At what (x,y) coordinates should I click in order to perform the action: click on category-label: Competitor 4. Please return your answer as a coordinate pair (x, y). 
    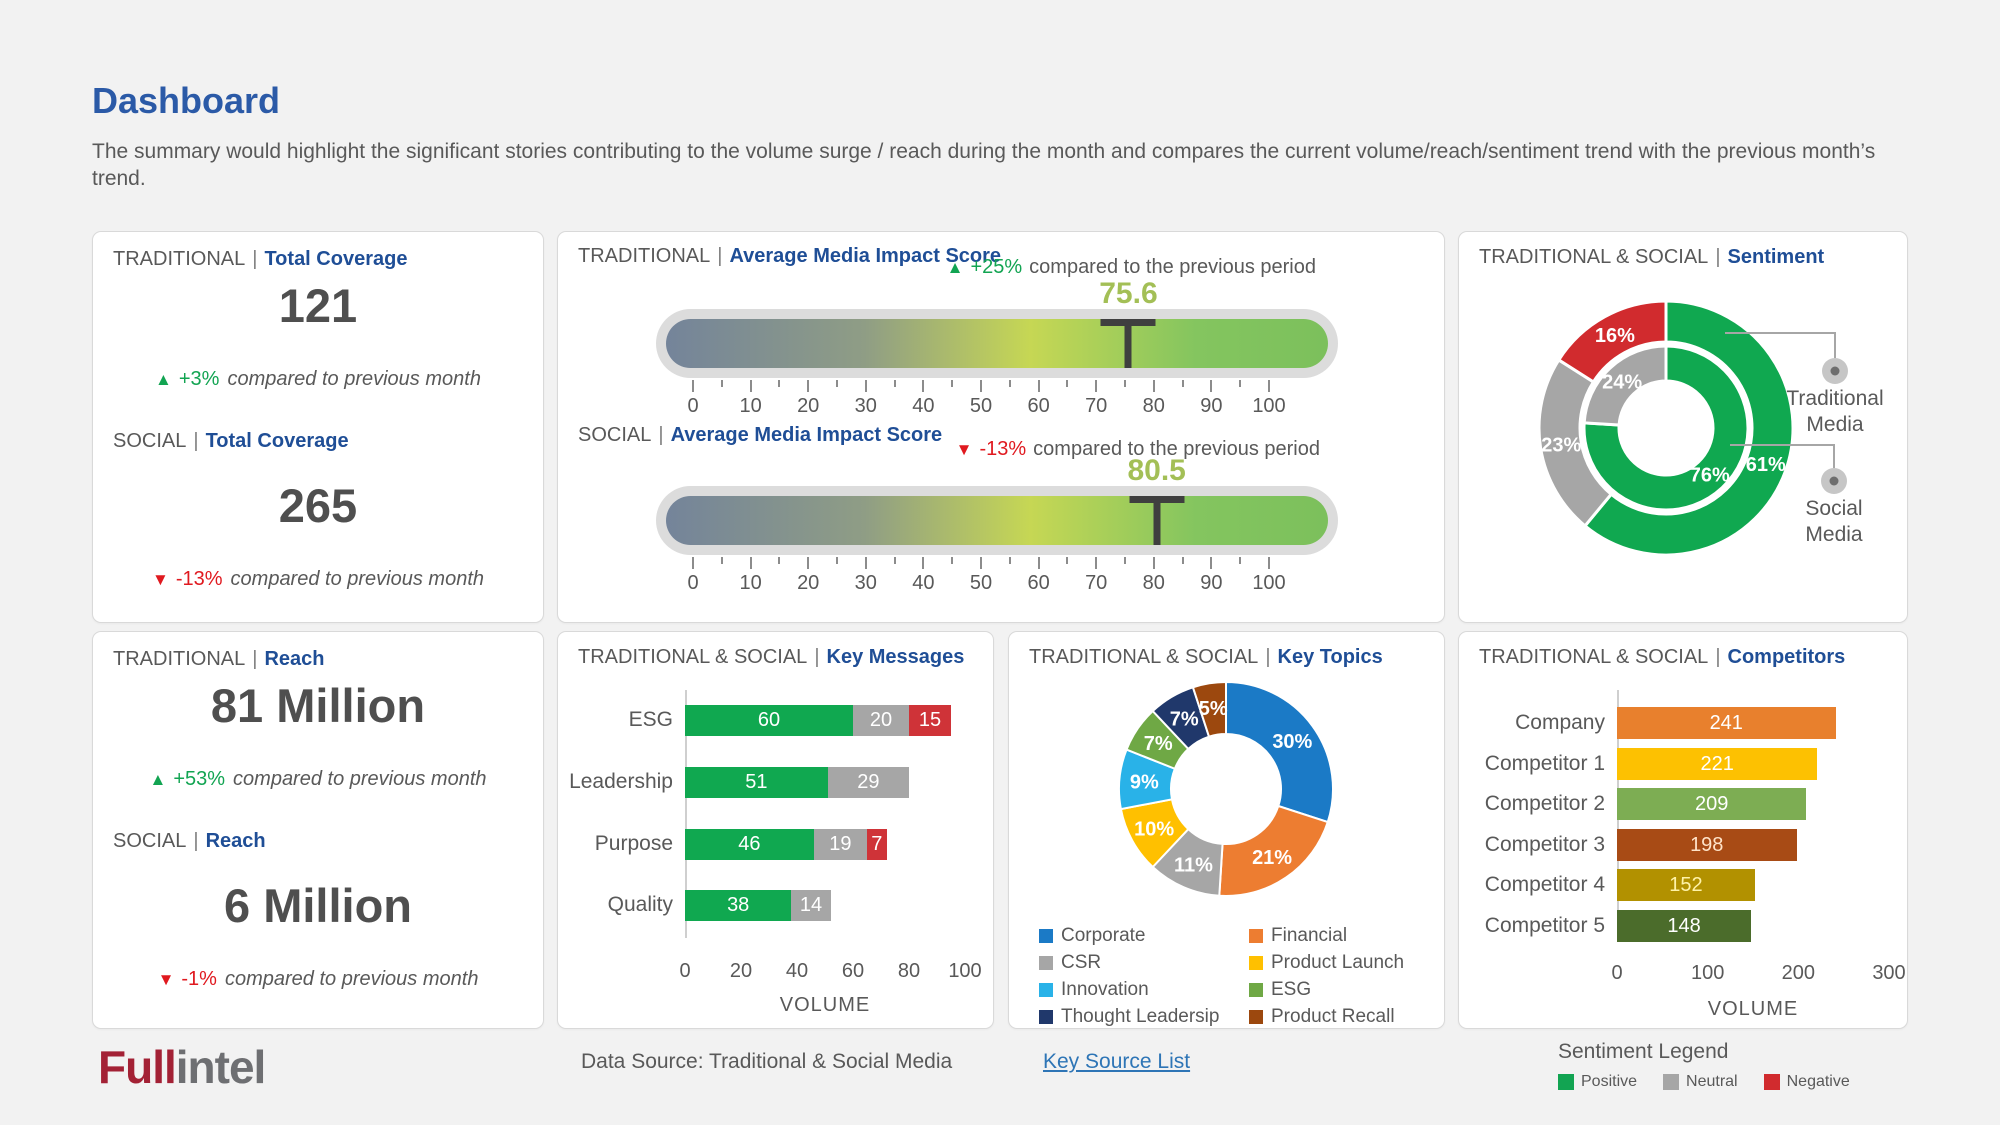
    Looking at the image, I should click on (1544, 884).